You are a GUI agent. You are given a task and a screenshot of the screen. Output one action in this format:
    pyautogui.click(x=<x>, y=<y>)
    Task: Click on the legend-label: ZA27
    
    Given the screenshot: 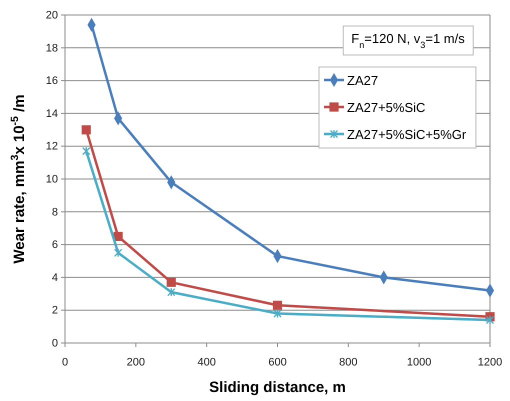 What is the action you would take?
    pyautogui.click(x=362, y=80)
    